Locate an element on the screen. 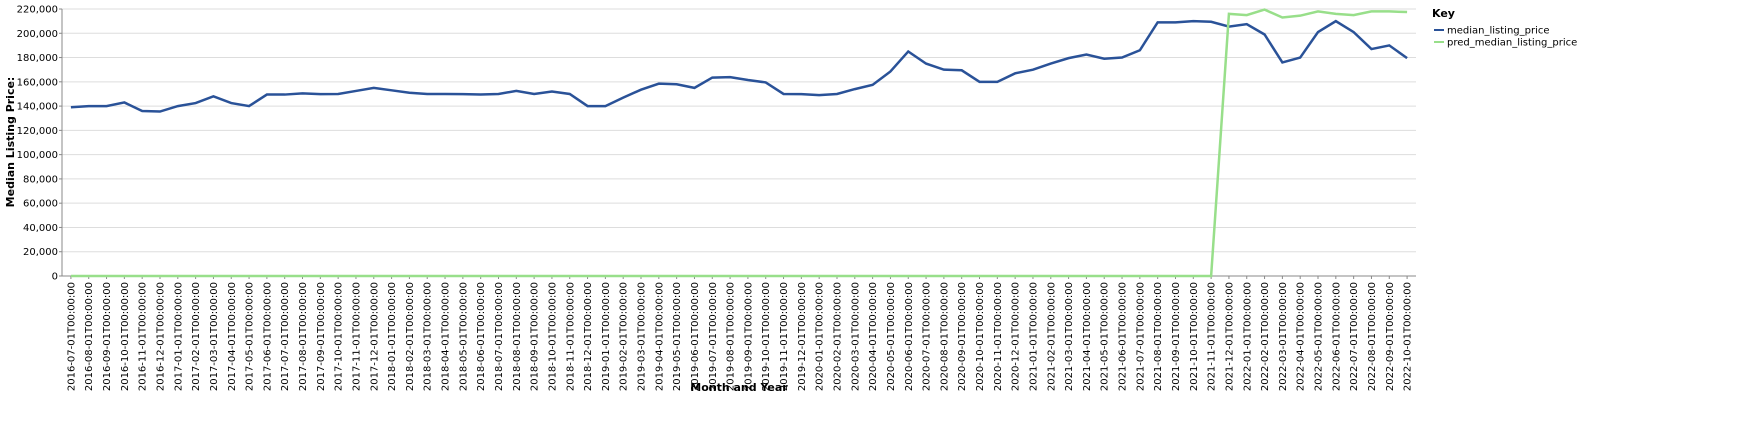 This screenshot has width=1759, height=447. x-tick-label: 2018-12-01T00:00:00 is located at coordinates (588, 336).